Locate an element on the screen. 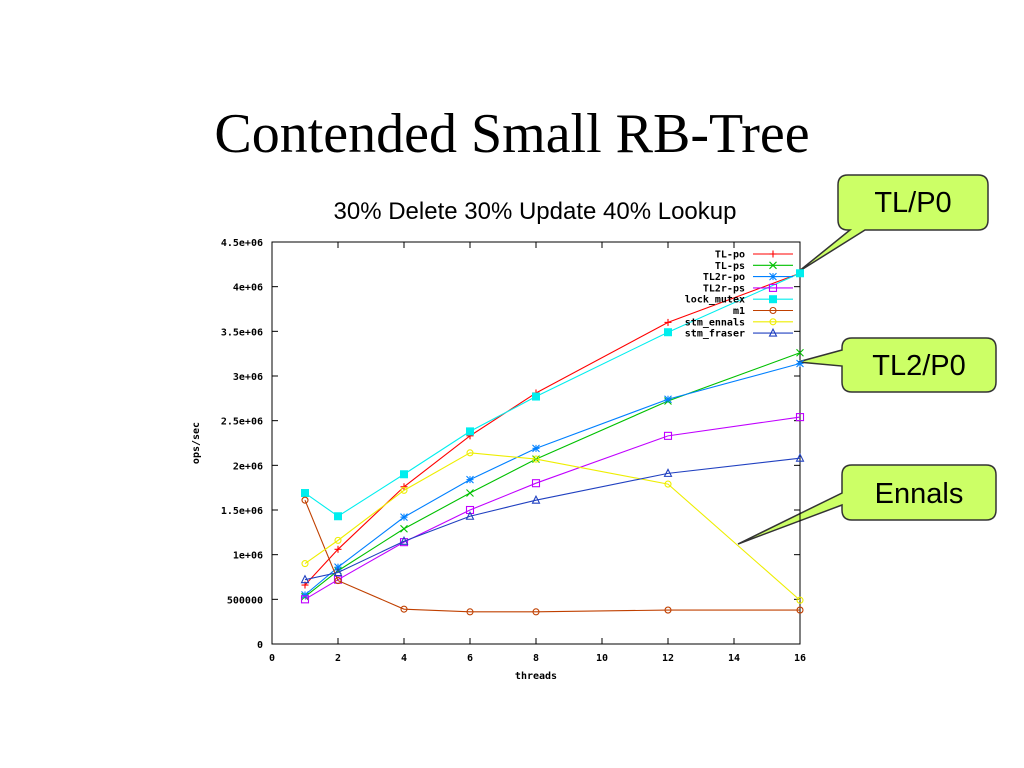  y-tick-label: 3e+06 is located at coordinates (248, 377).